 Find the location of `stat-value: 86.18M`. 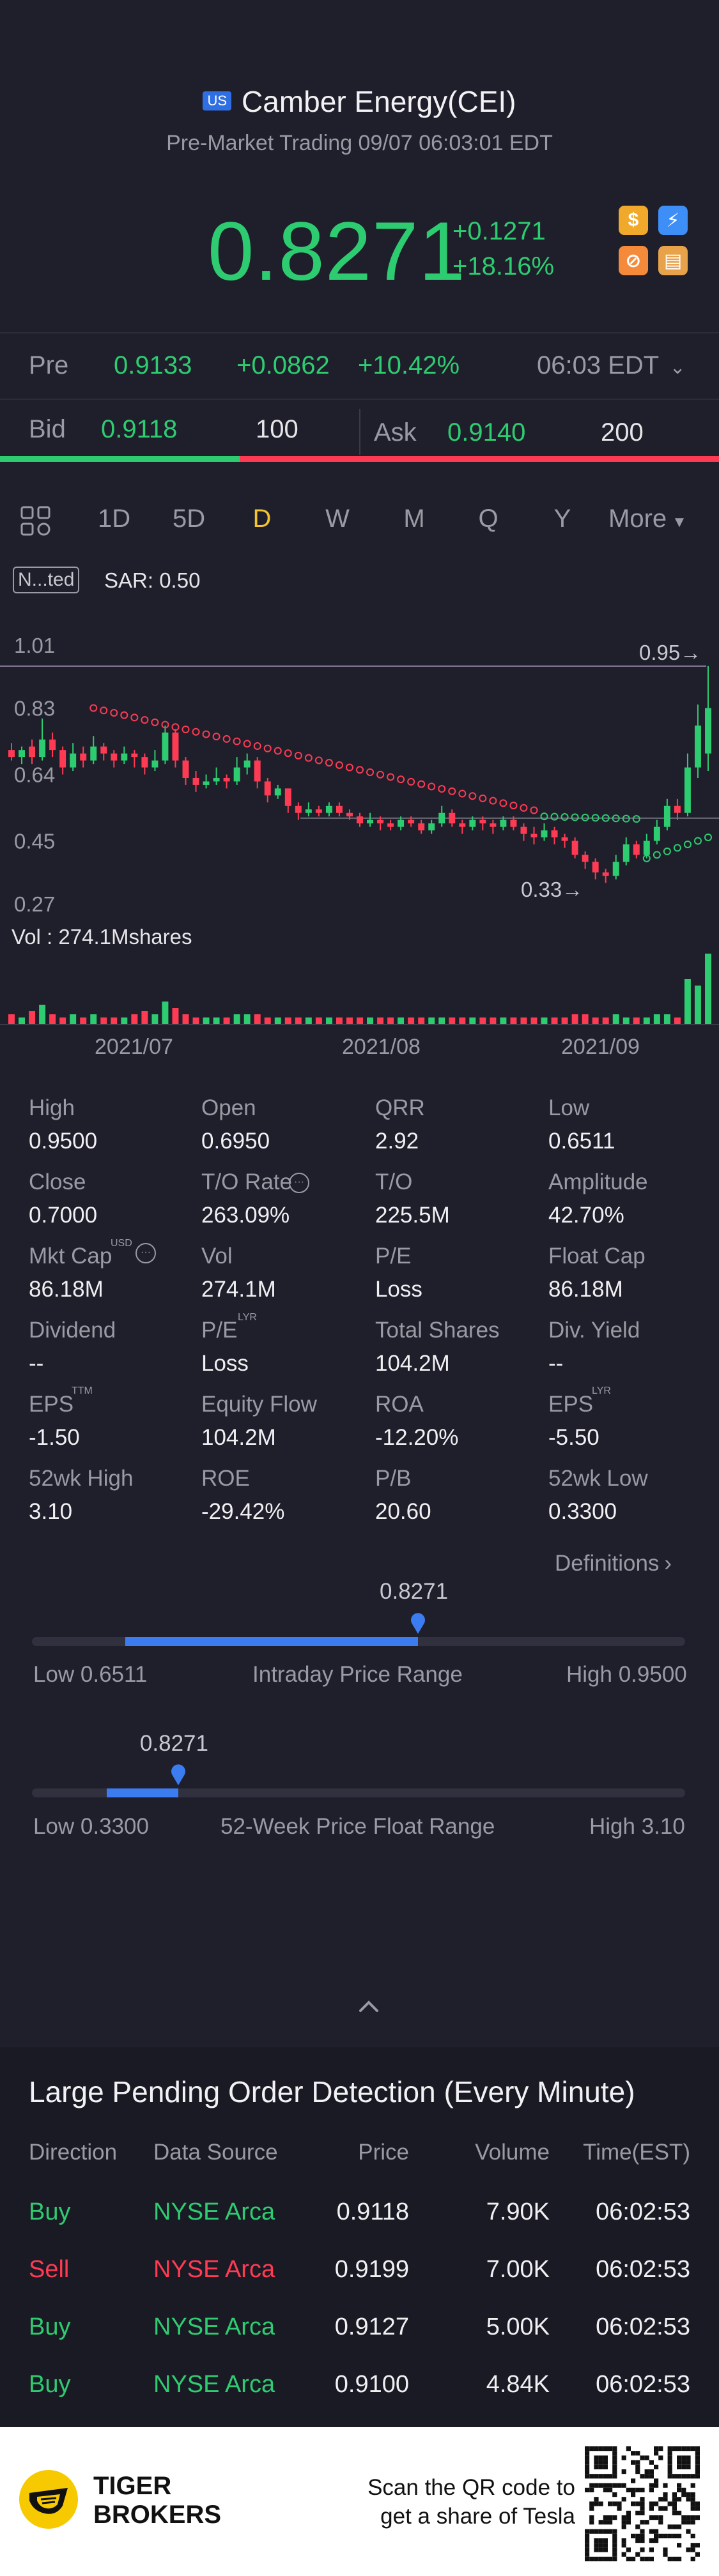

stat-value: 86.18M is located at coordinates (585, 1289).